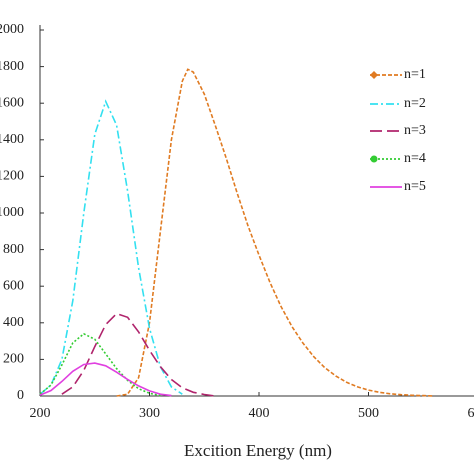 Image resolution: width=474 pixels, height=474 pixels. I want to click on y-tick-label: 2000, so click(12, 29).